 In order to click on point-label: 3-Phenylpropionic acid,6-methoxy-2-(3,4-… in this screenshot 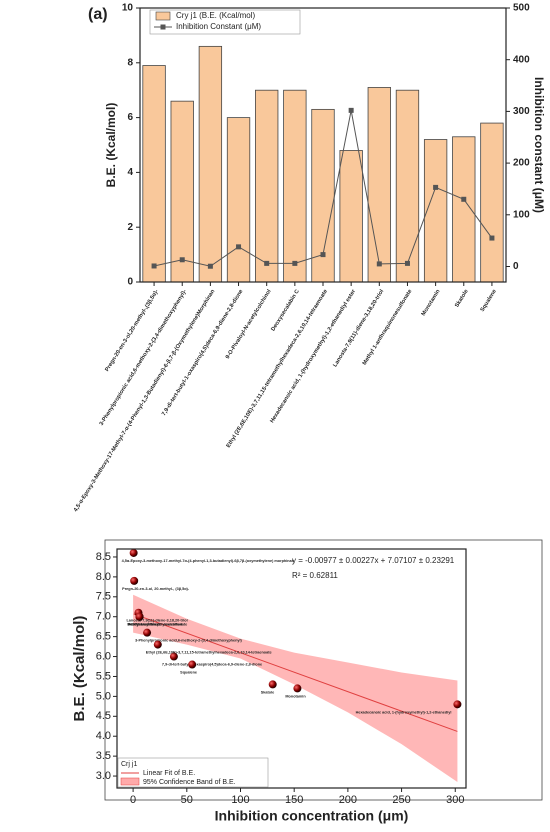, I will do `click(188, 641)`.